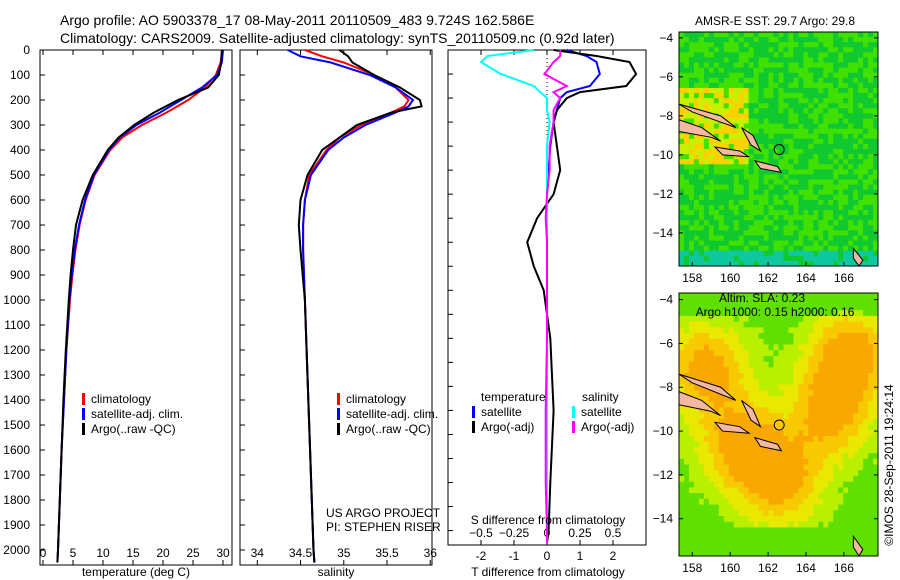 The height and width of the screenshot is (580, 900). I want to click on island-coastline, so click(768, 444).